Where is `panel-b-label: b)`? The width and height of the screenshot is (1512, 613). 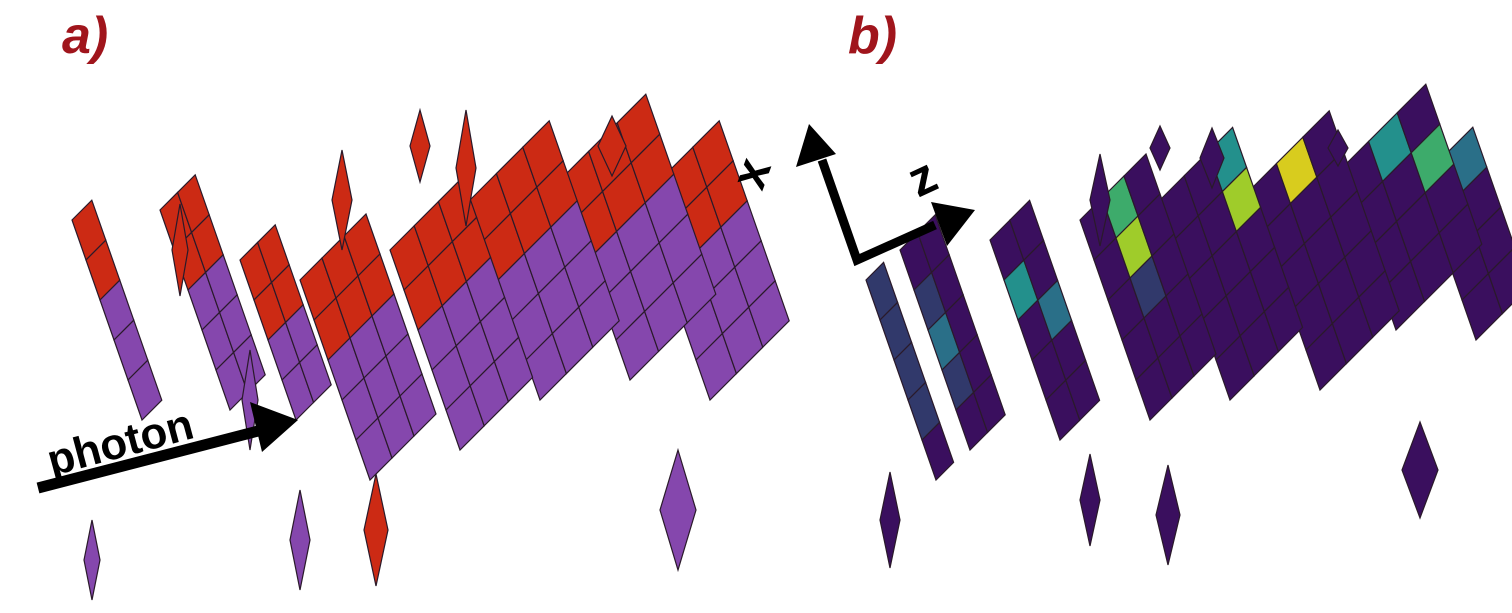 panel-b-label: b) is located at coordinates (873, 36).